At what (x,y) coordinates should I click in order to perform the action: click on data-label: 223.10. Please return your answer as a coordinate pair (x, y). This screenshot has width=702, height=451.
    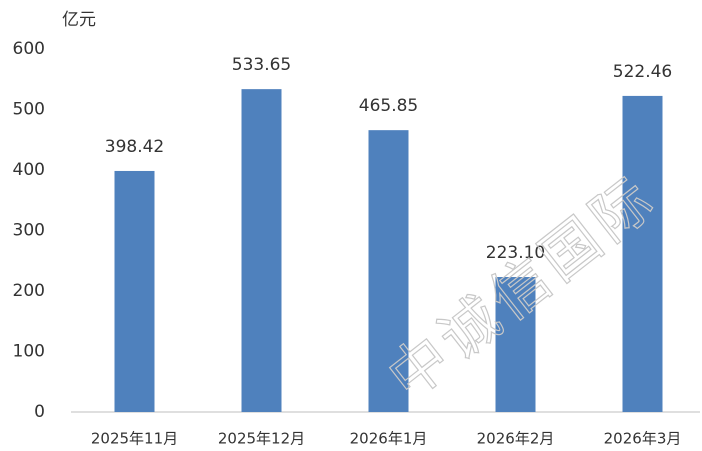
    Looking at the image, I should click on (515, 253).